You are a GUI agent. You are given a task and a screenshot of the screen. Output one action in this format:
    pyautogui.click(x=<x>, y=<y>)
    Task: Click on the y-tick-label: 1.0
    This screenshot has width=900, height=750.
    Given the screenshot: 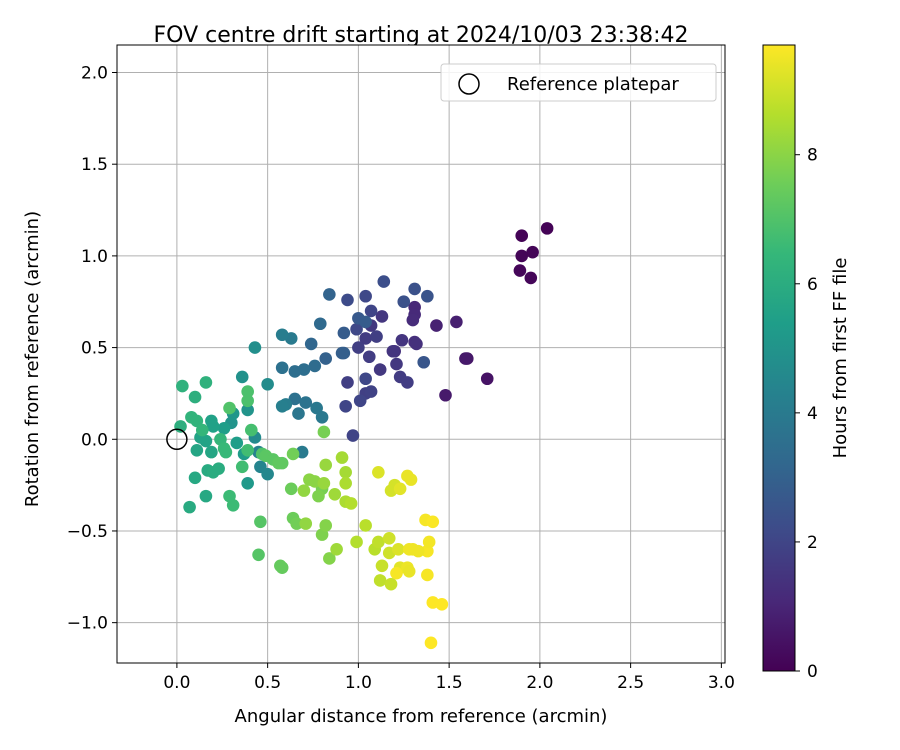 What is the action you would take?
    pyautogui.click(x=94, y=257)
    